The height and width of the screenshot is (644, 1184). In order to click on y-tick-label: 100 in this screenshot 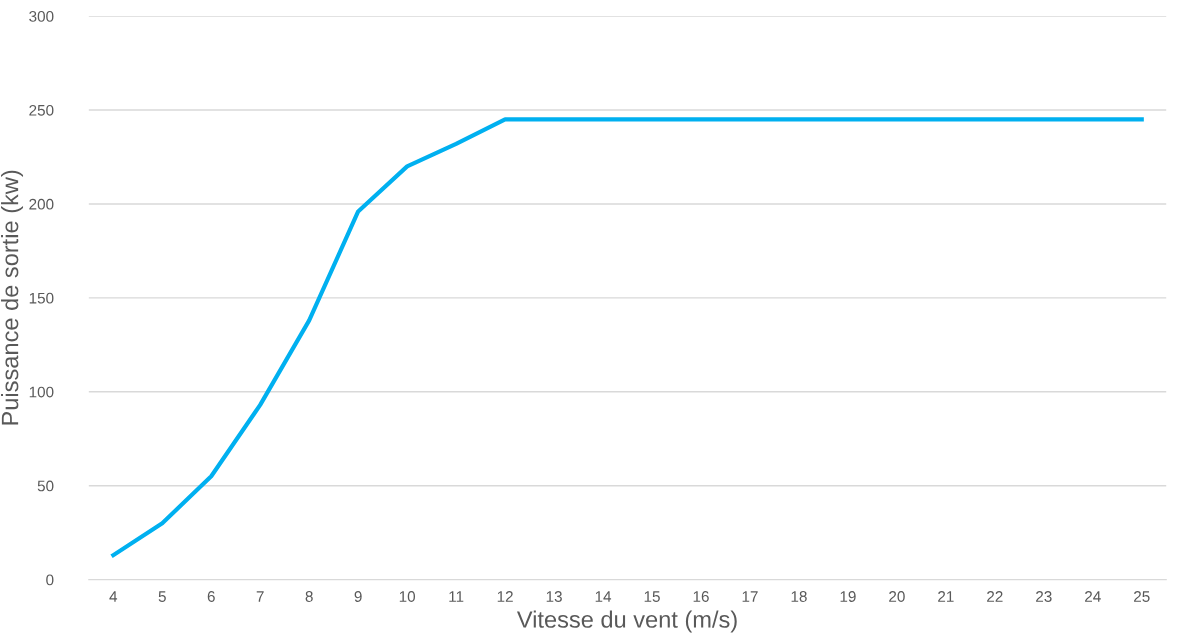, I will do `click(41, 392)`.